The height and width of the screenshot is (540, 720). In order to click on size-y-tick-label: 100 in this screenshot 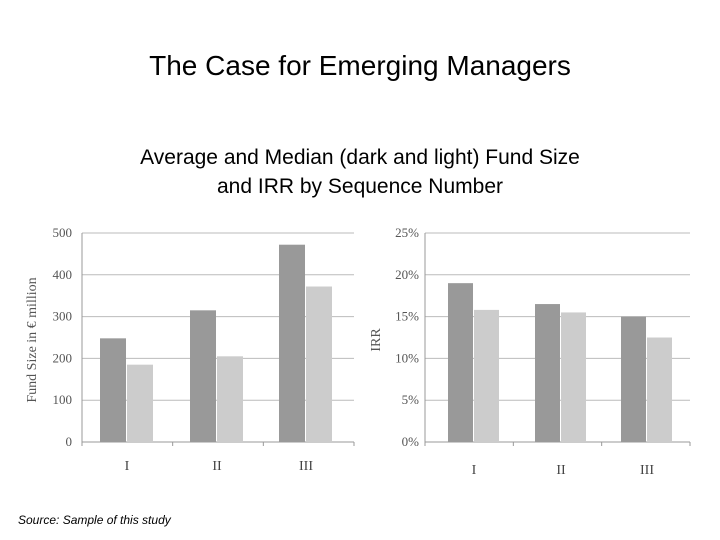, I will do `click(63, 399)`.